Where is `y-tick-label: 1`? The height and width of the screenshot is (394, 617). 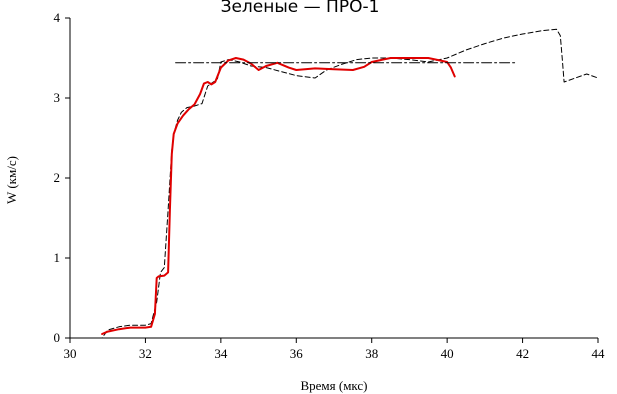
y-tick-label: 1 is located at coordinates (57, 257).